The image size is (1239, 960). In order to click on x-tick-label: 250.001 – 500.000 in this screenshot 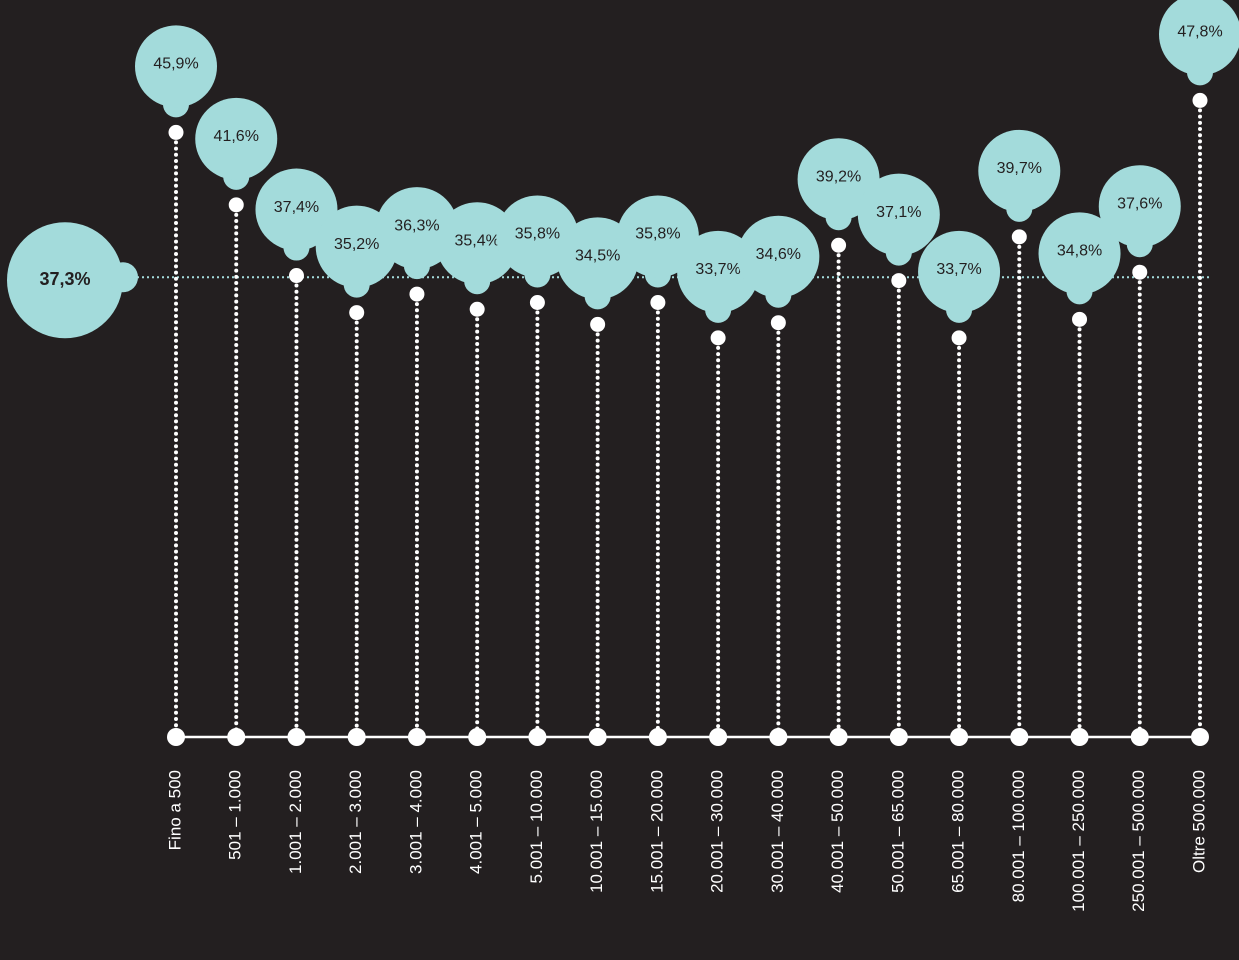, I will do `click(1138, 841)`.